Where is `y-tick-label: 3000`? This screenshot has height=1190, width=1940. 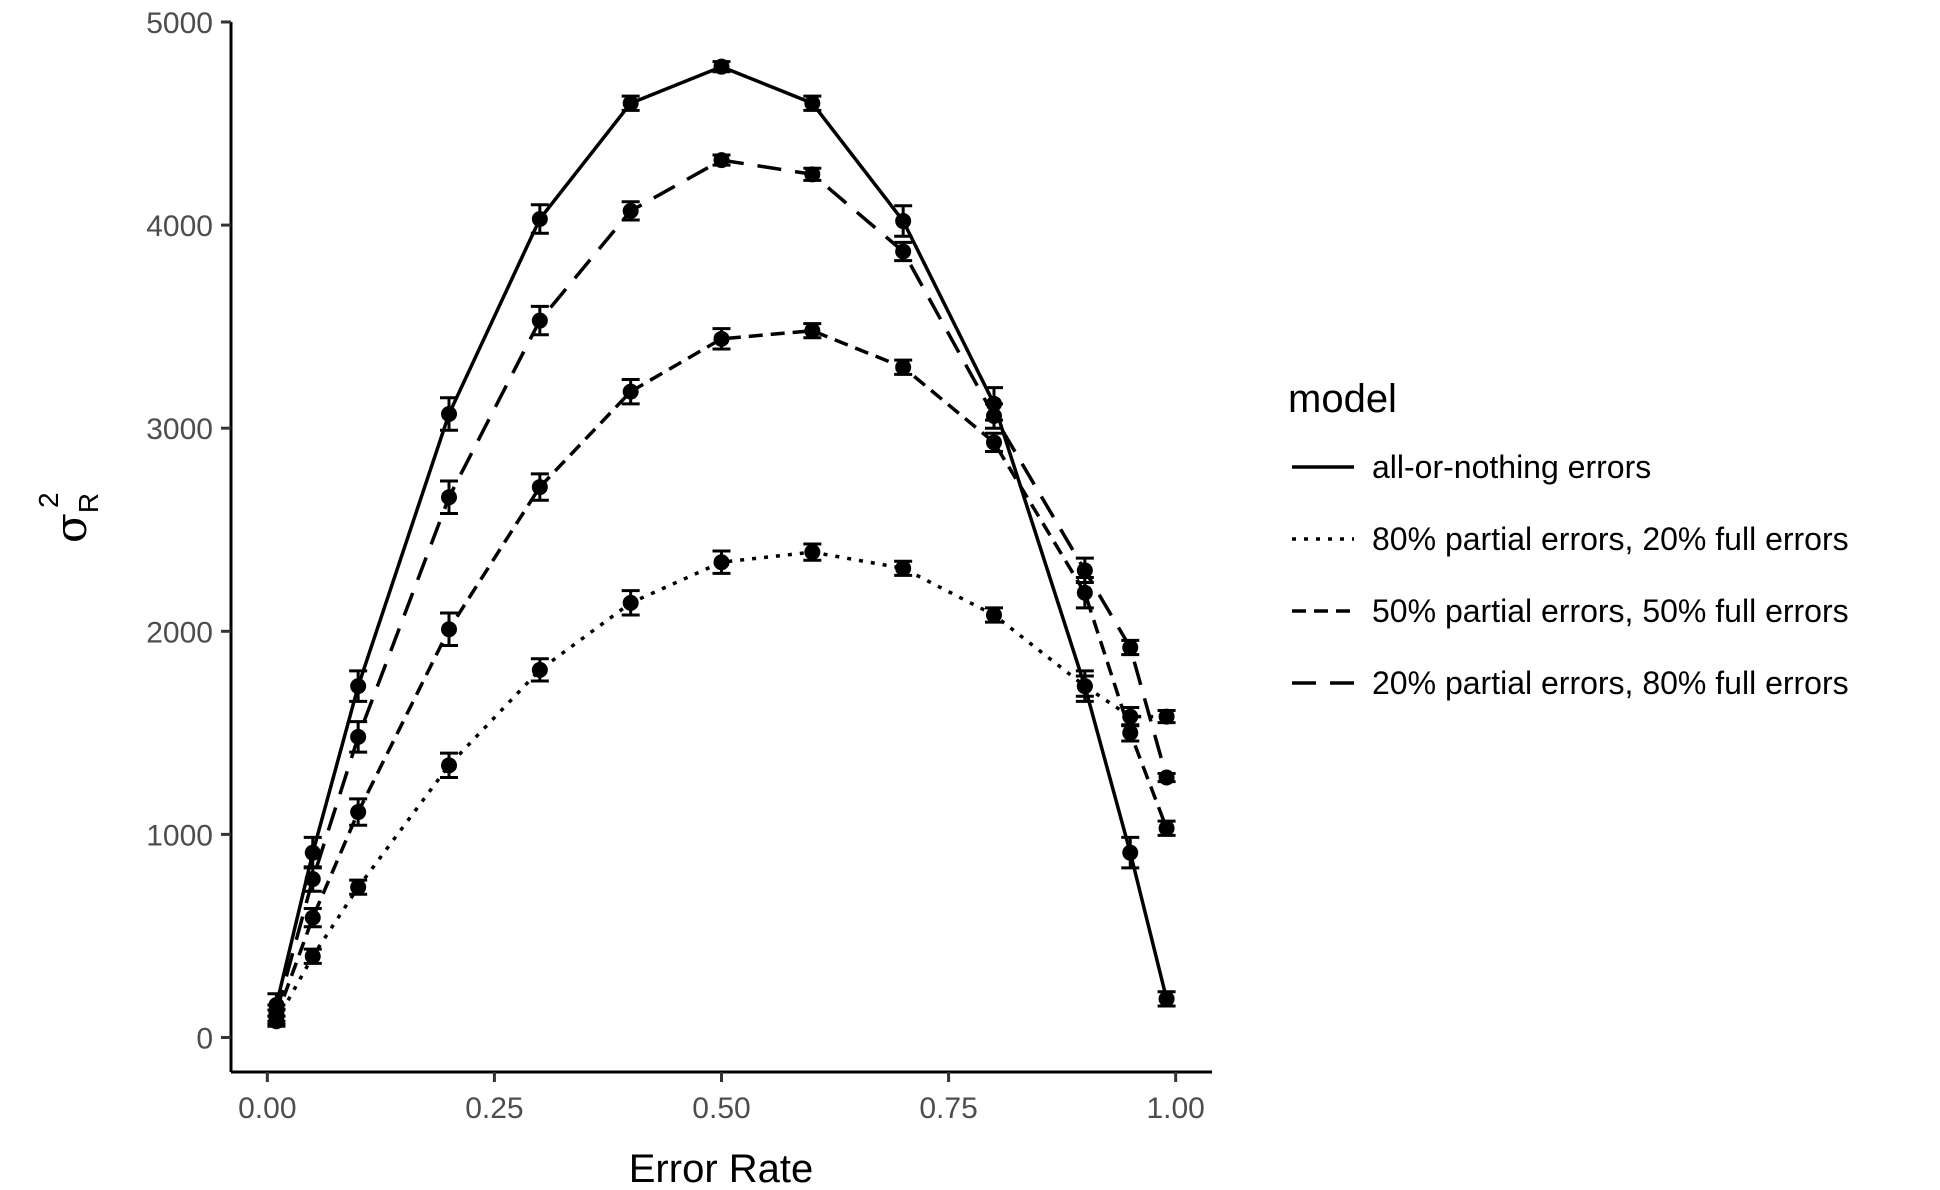 y-tick-label: 3000 is located at coordinates (179, 429).